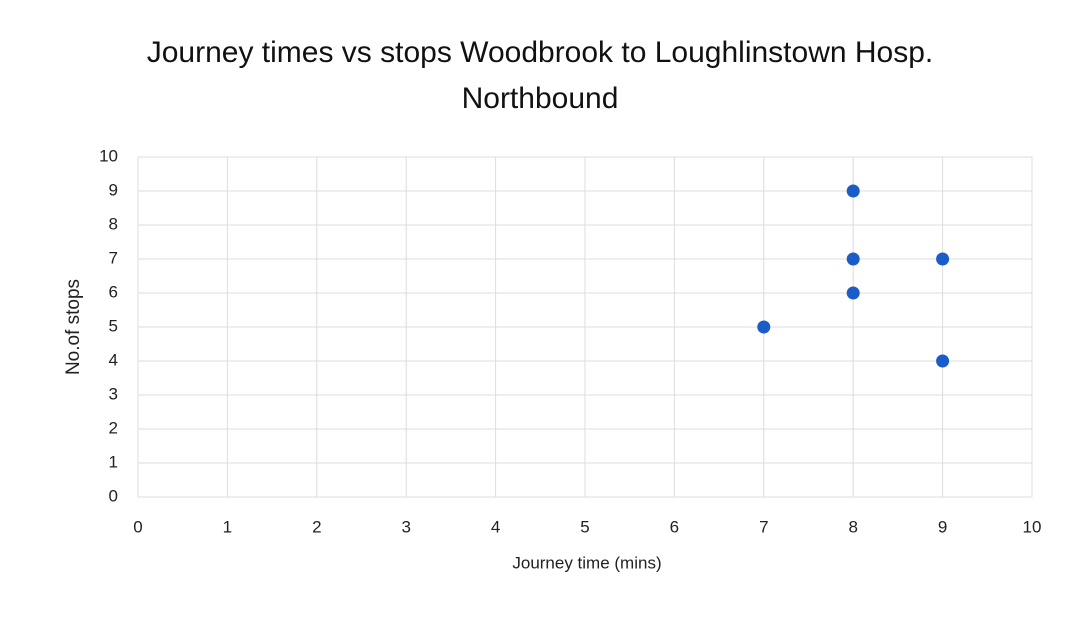 Image resolution: width=1080 pixels, height=626 pixels. What do you see at coordinates (495, 526) in the screenshot?
I see `x-tick-label: 4` at bounding box center [495, 526].